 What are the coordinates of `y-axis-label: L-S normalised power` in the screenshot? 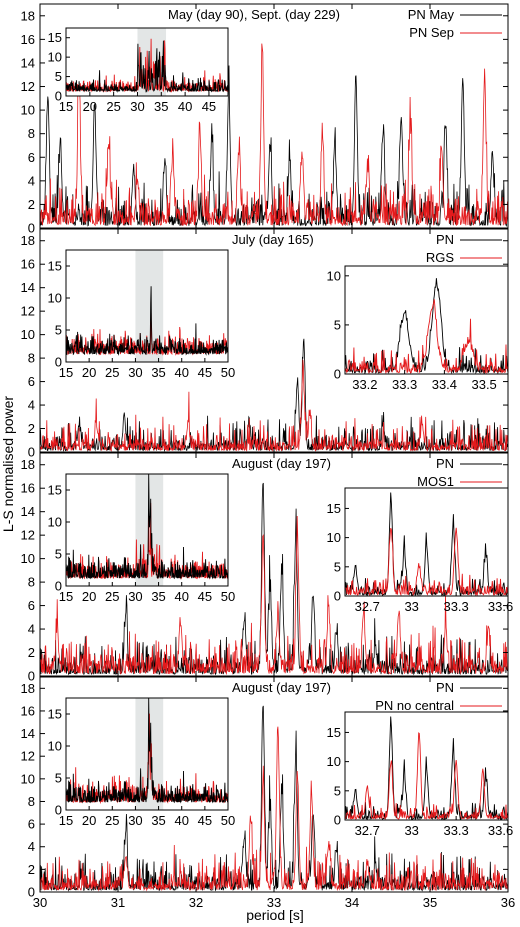 It's located at (8, 464).